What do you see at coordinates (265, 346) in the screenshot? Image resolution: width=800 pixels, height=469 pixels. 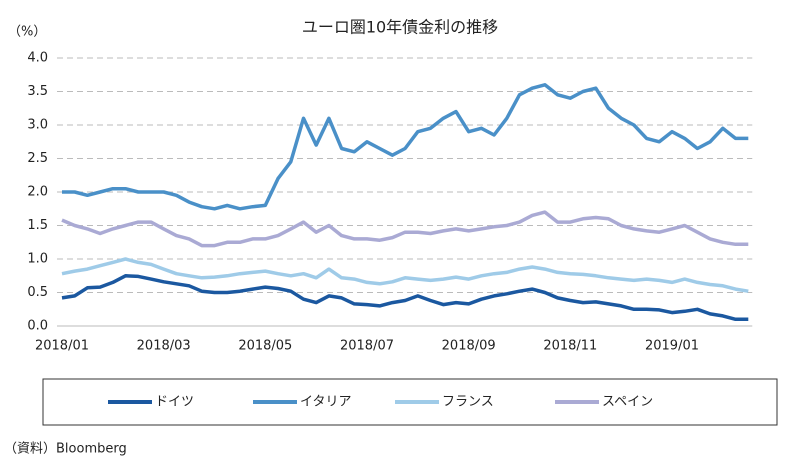 I see `x-tick-label: 2018/05` at bounding box center [265, 346].